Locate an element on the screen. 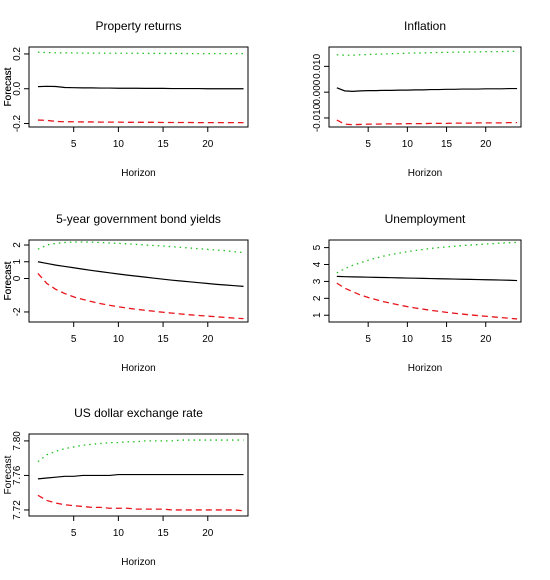 This screenshot has height=580, width=550. y-tick-label: 0.2 is located at coordinates (17, 54).